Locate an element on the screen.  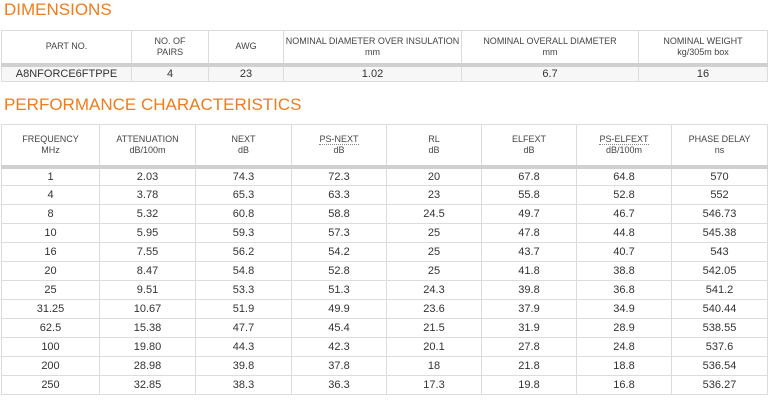
data-cell: 36.8 is located at coordinates (624, 290).